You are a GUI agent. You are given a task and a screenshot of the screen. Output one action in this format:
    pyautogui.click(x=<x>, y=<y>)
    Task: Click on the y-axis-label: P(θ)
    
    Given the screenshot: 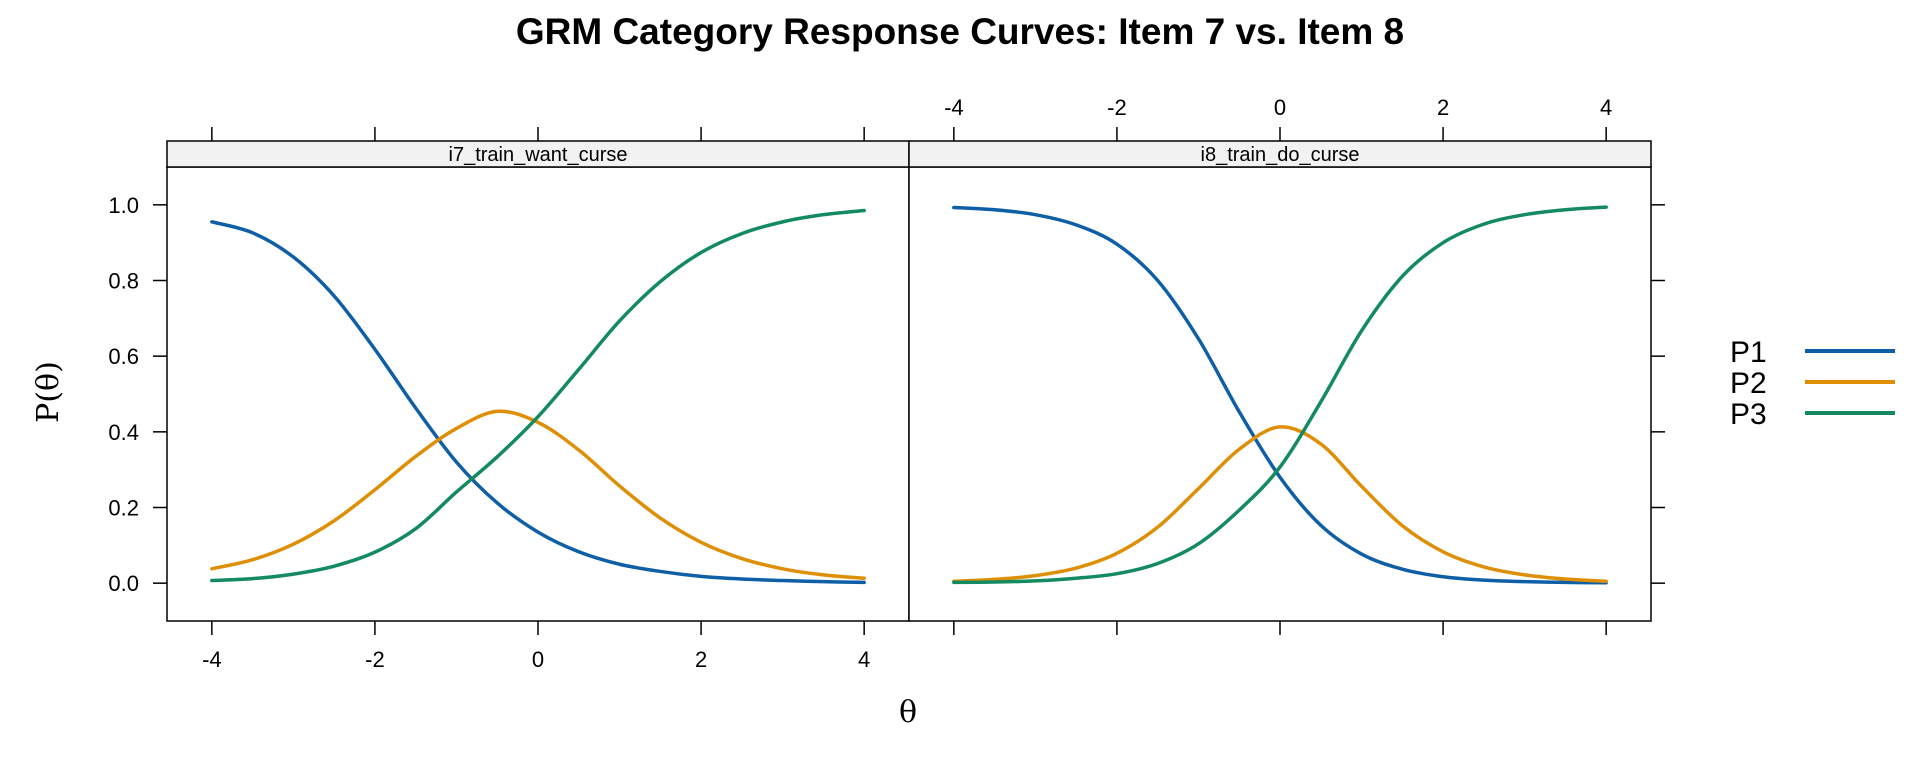 What is the action you would take?
    pyautogui.click(x=48, y=392)
    